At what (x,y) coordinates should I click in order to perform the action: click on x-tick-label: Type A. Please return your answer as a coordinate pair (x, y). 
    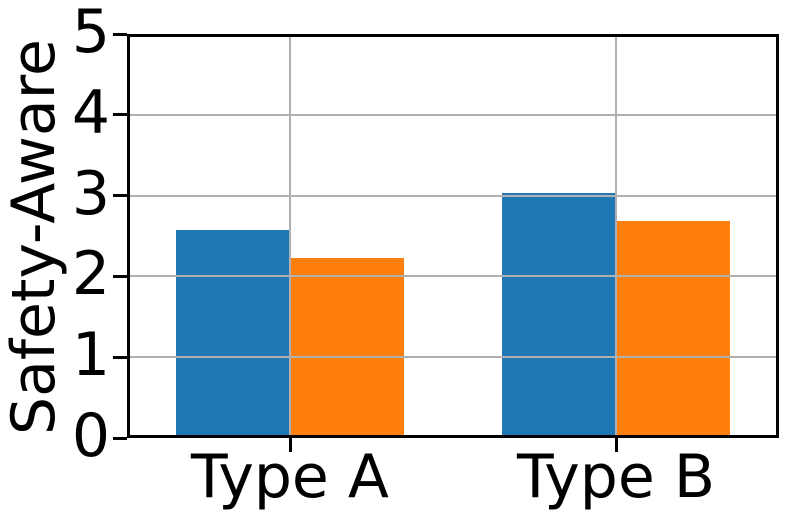
    Looking at the image, I should click on (290, 477).